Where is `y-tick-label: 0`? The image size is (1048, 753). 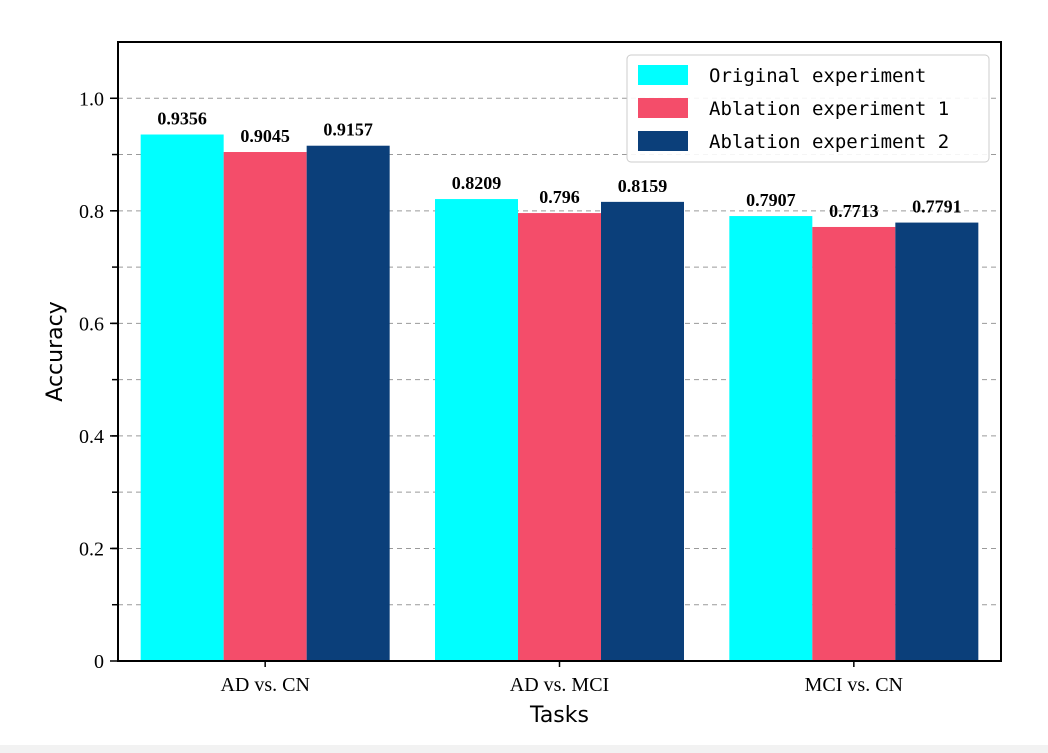
y-tick-label: 0 is located at coordinates (99, 662).